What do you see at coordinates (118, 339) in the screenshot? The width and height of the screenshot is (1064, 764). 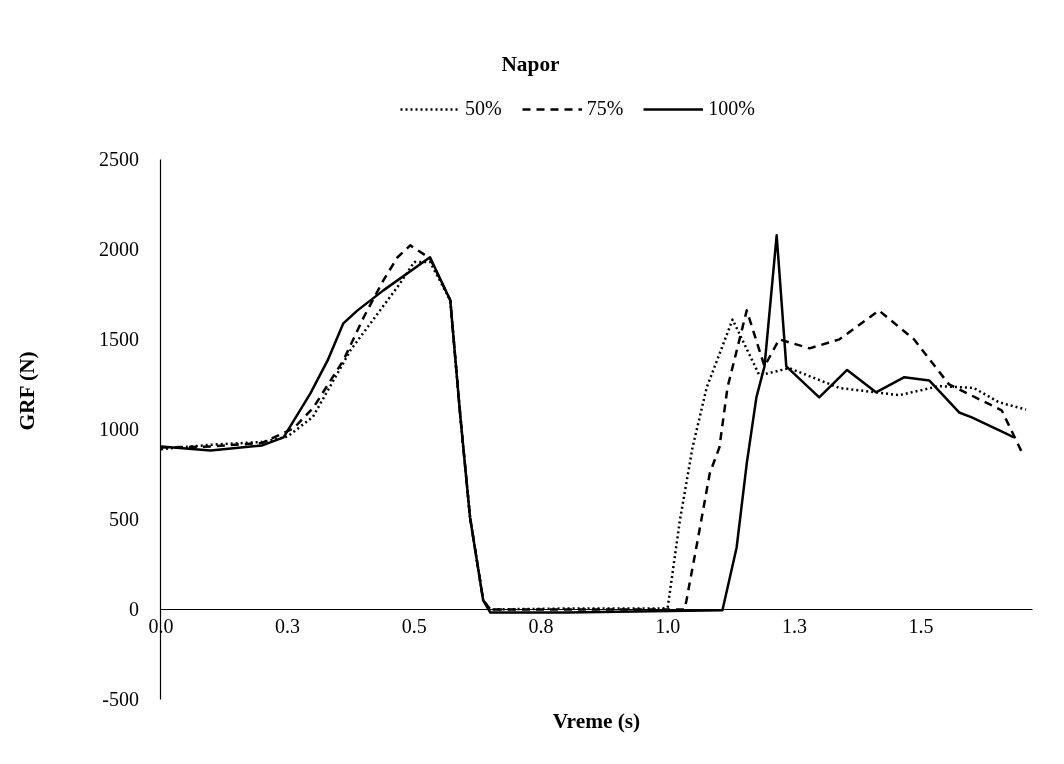 I see `y-tick-label: 1500` at bounding box center [118, 339].